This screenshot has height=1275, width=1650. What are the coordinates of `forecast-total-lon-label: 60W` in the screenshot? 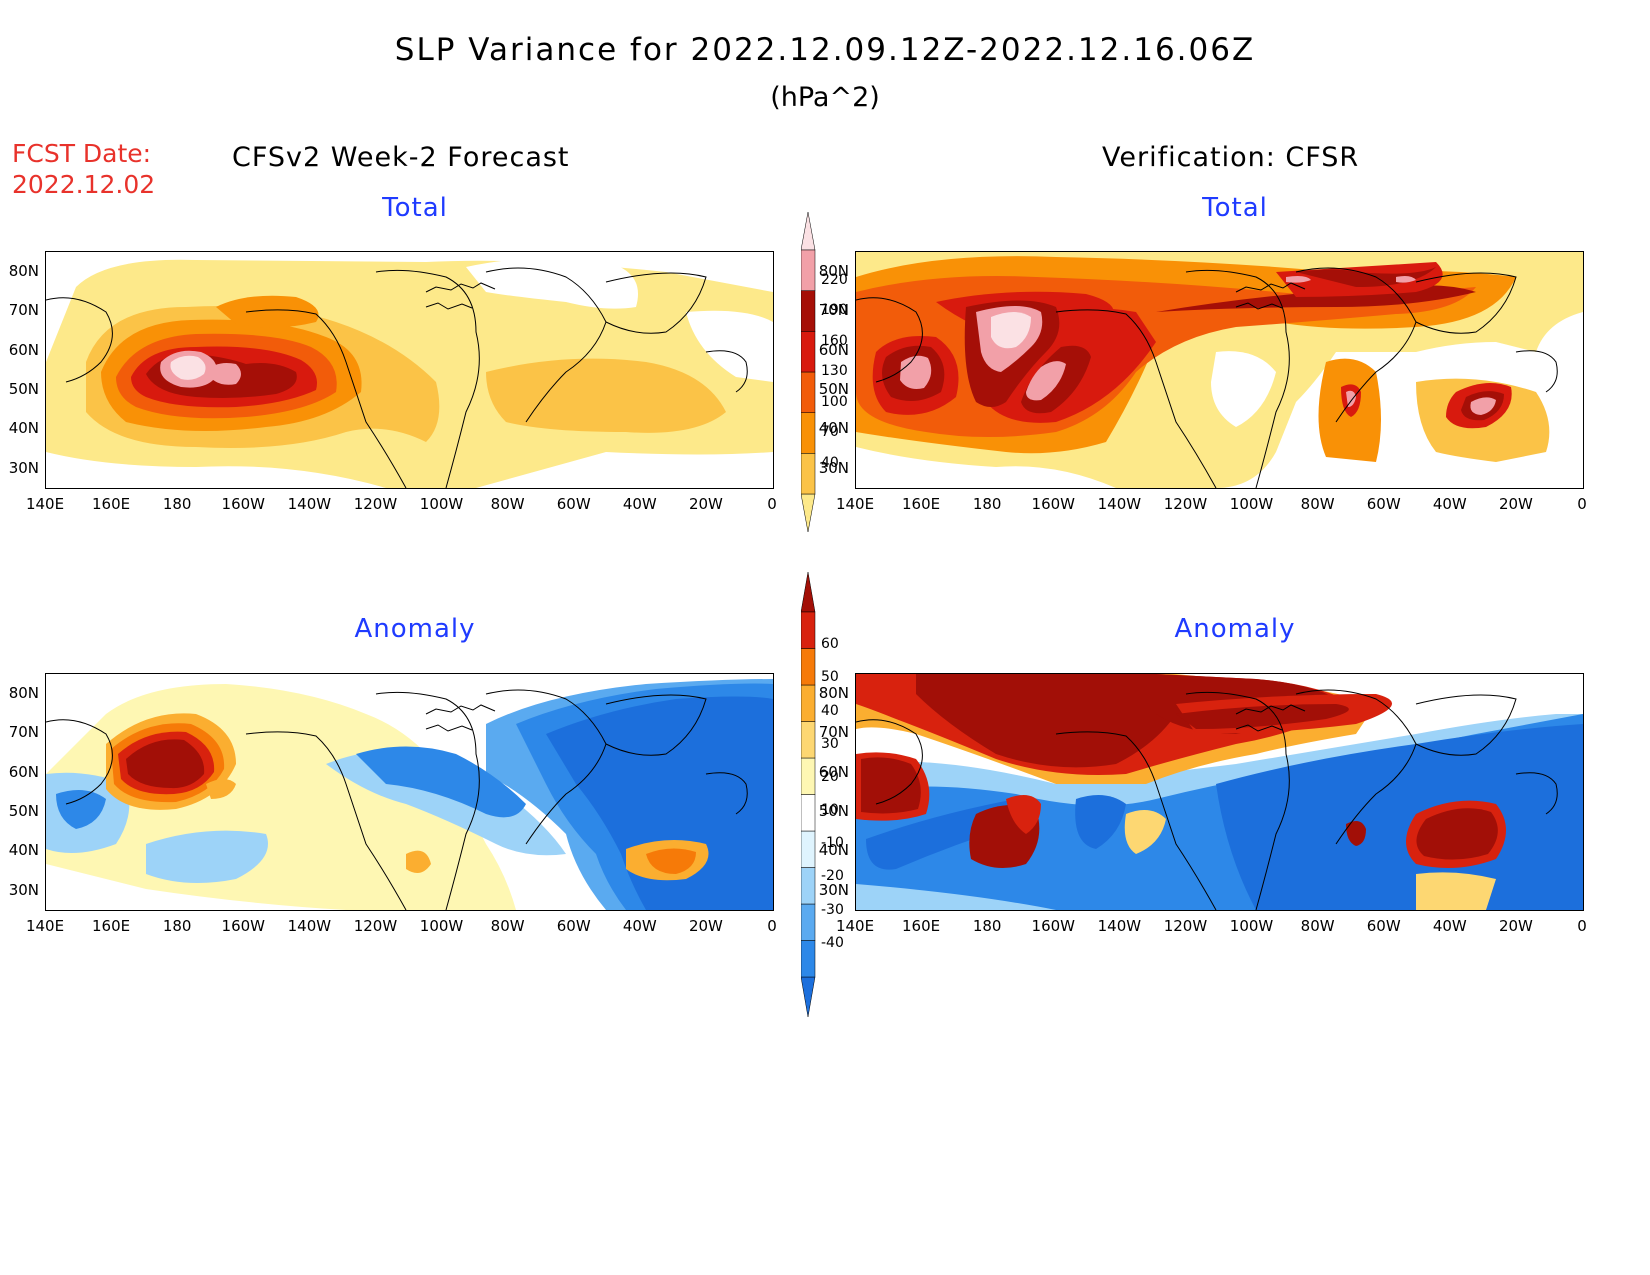 It's located at (573, 504).